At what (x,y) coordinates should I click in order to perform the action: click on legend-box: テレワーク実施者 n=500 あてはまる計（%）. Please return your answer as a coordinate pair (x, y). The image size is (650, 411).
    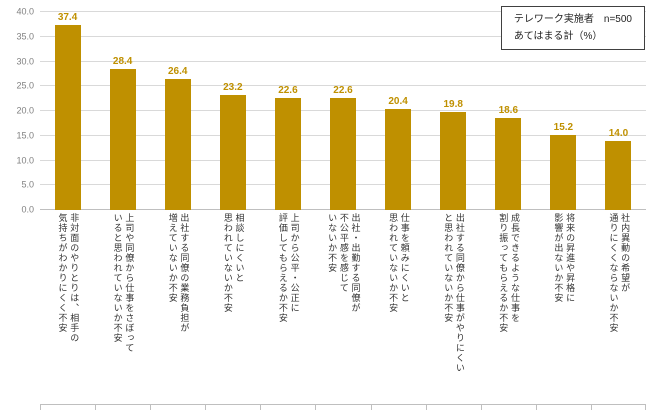
    Looking at the image, I should click on (572, 28).